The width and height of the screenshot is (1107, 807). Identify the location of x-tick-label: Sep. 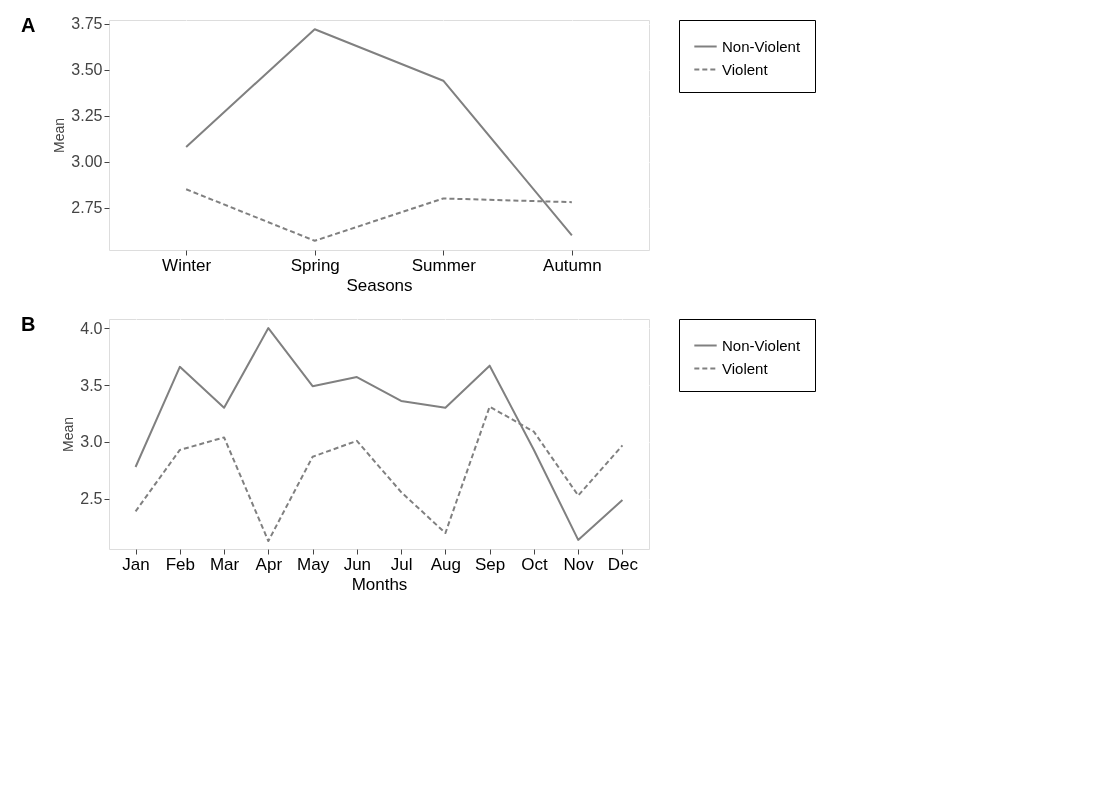
(490, 564).